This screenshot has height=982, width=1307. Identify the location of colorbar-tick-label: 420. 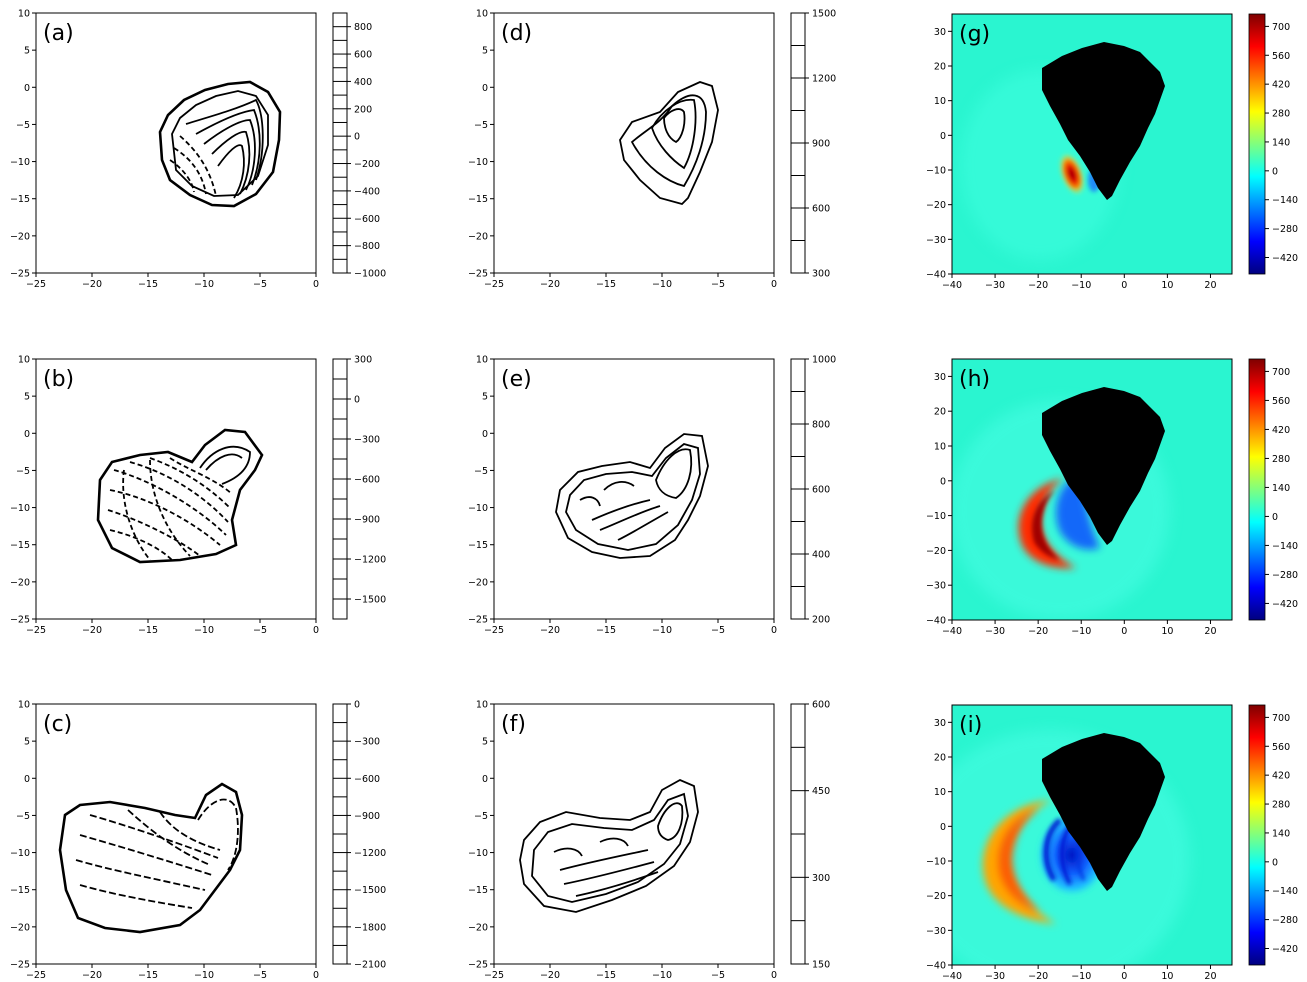
(1281, 430).